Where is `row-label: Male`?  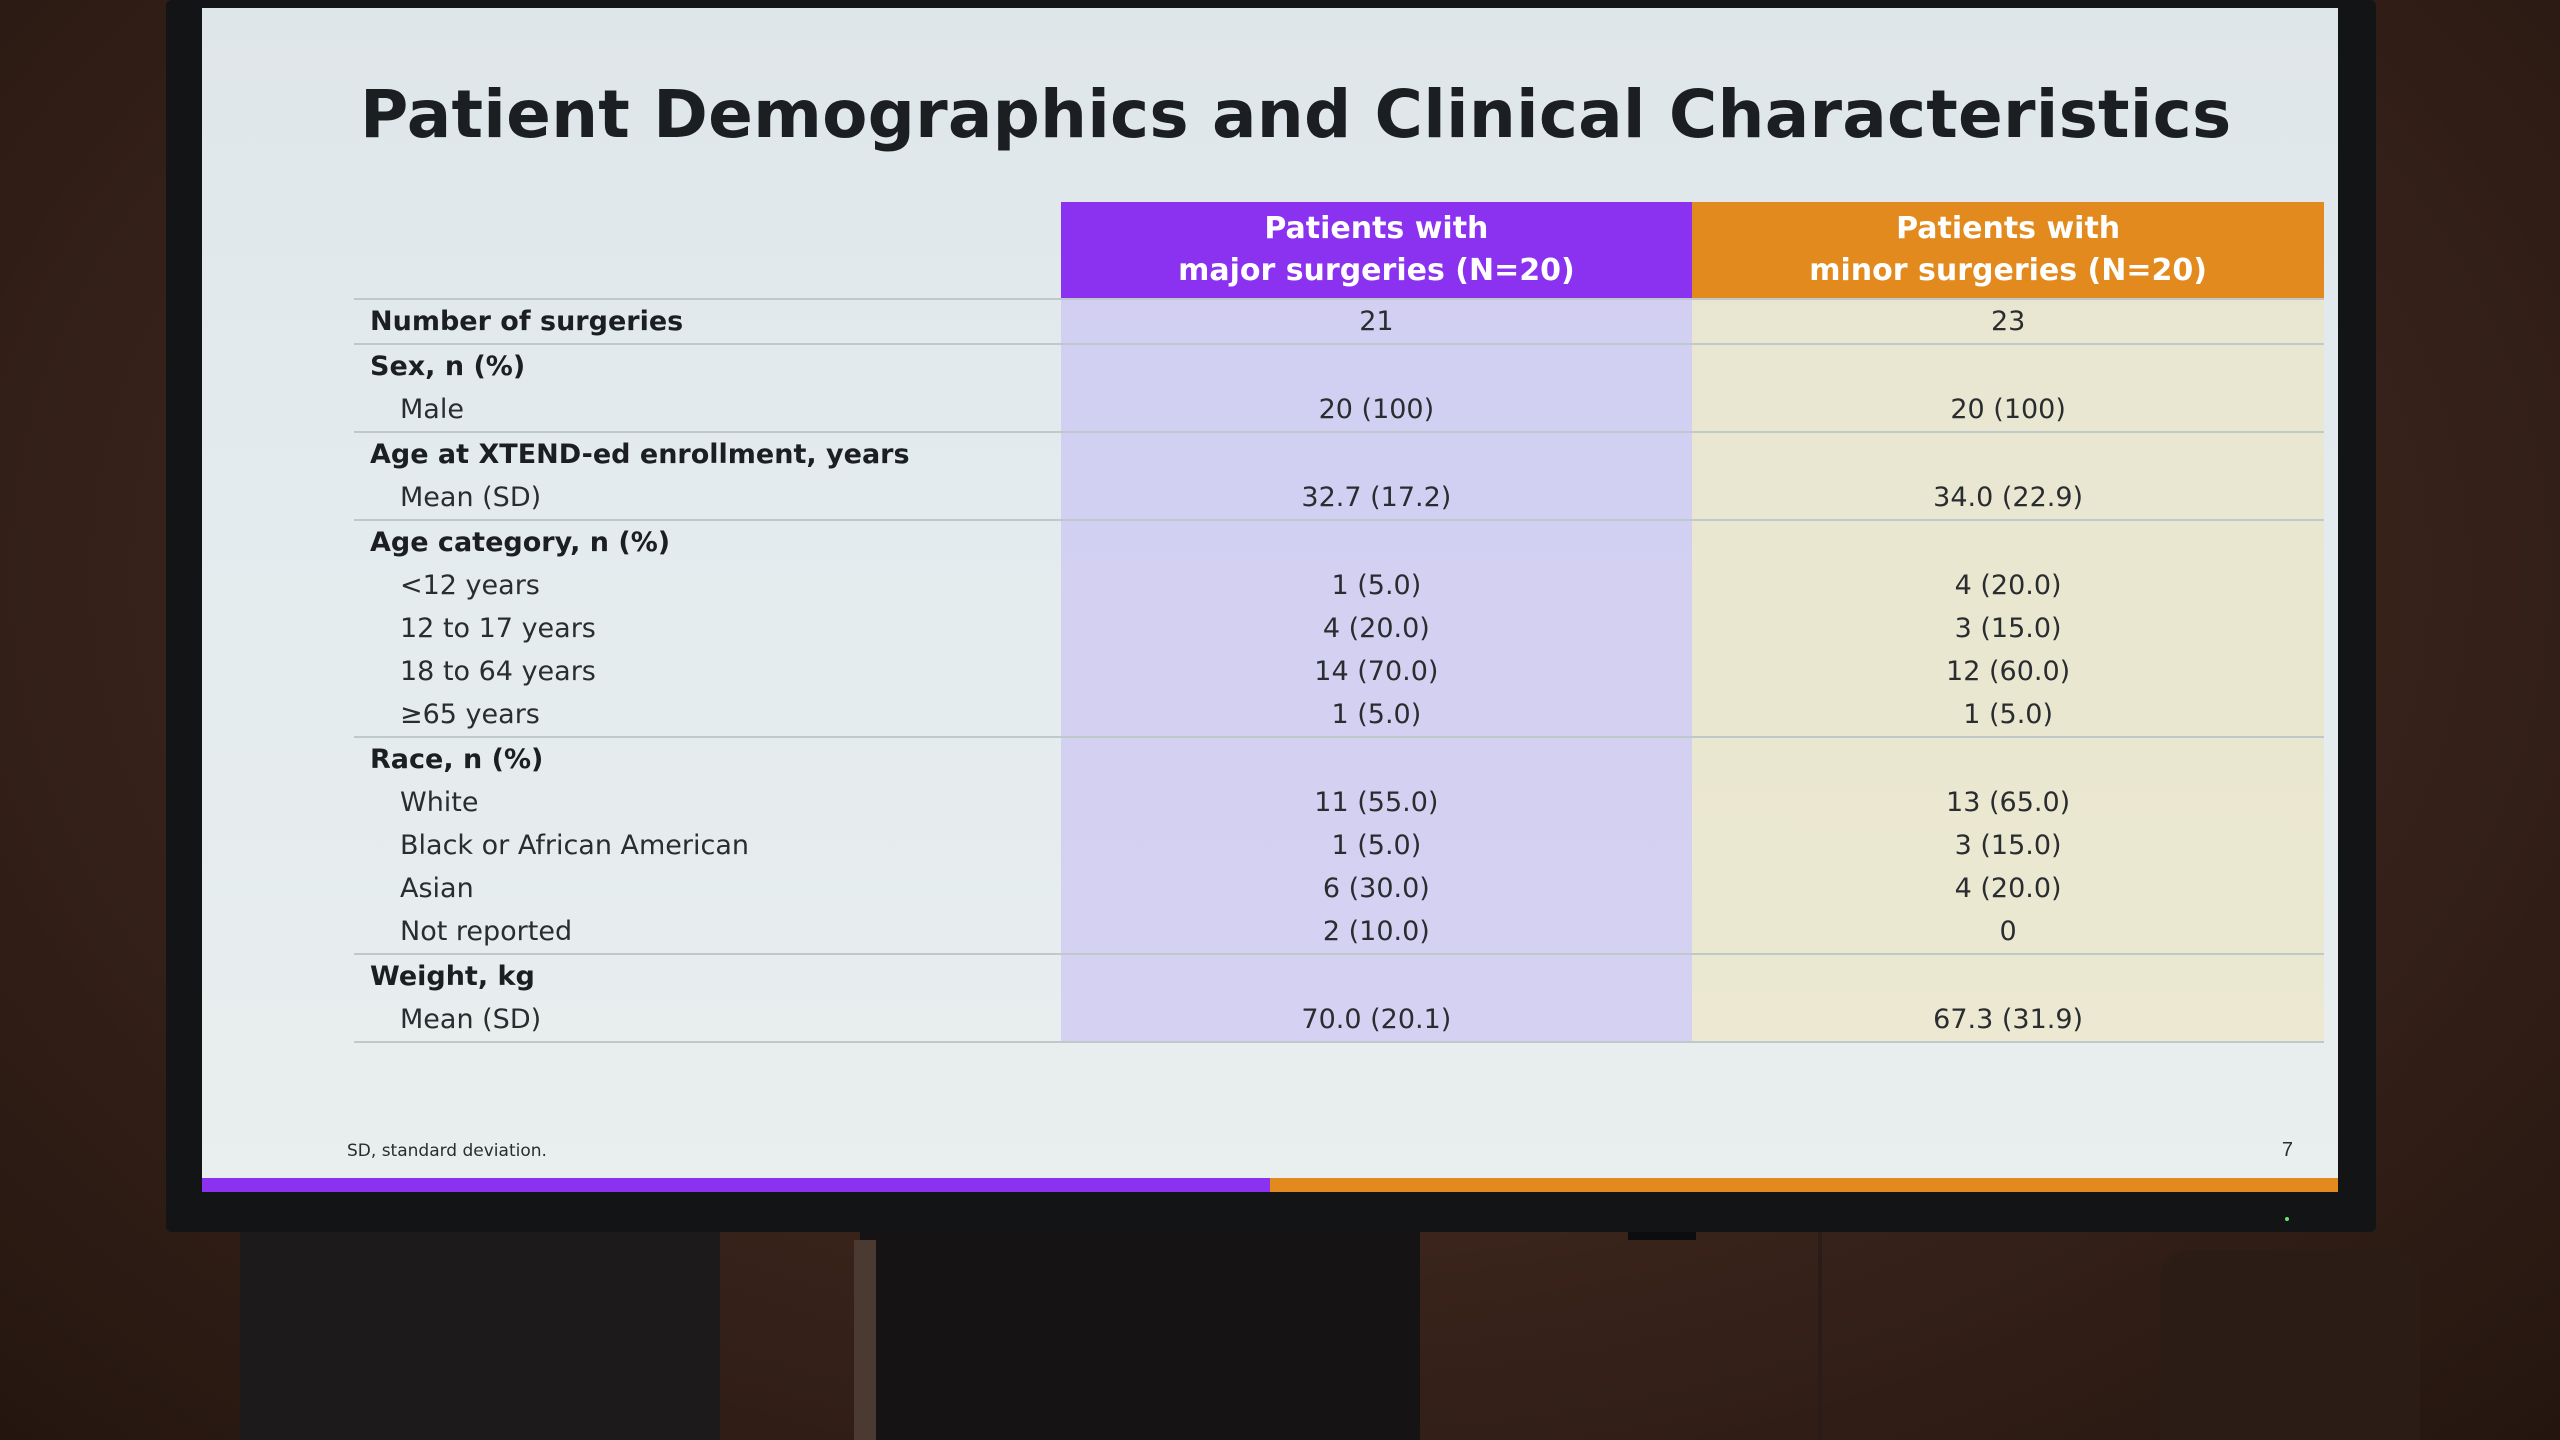
row-label: Male is located at coordinates (707, 410).